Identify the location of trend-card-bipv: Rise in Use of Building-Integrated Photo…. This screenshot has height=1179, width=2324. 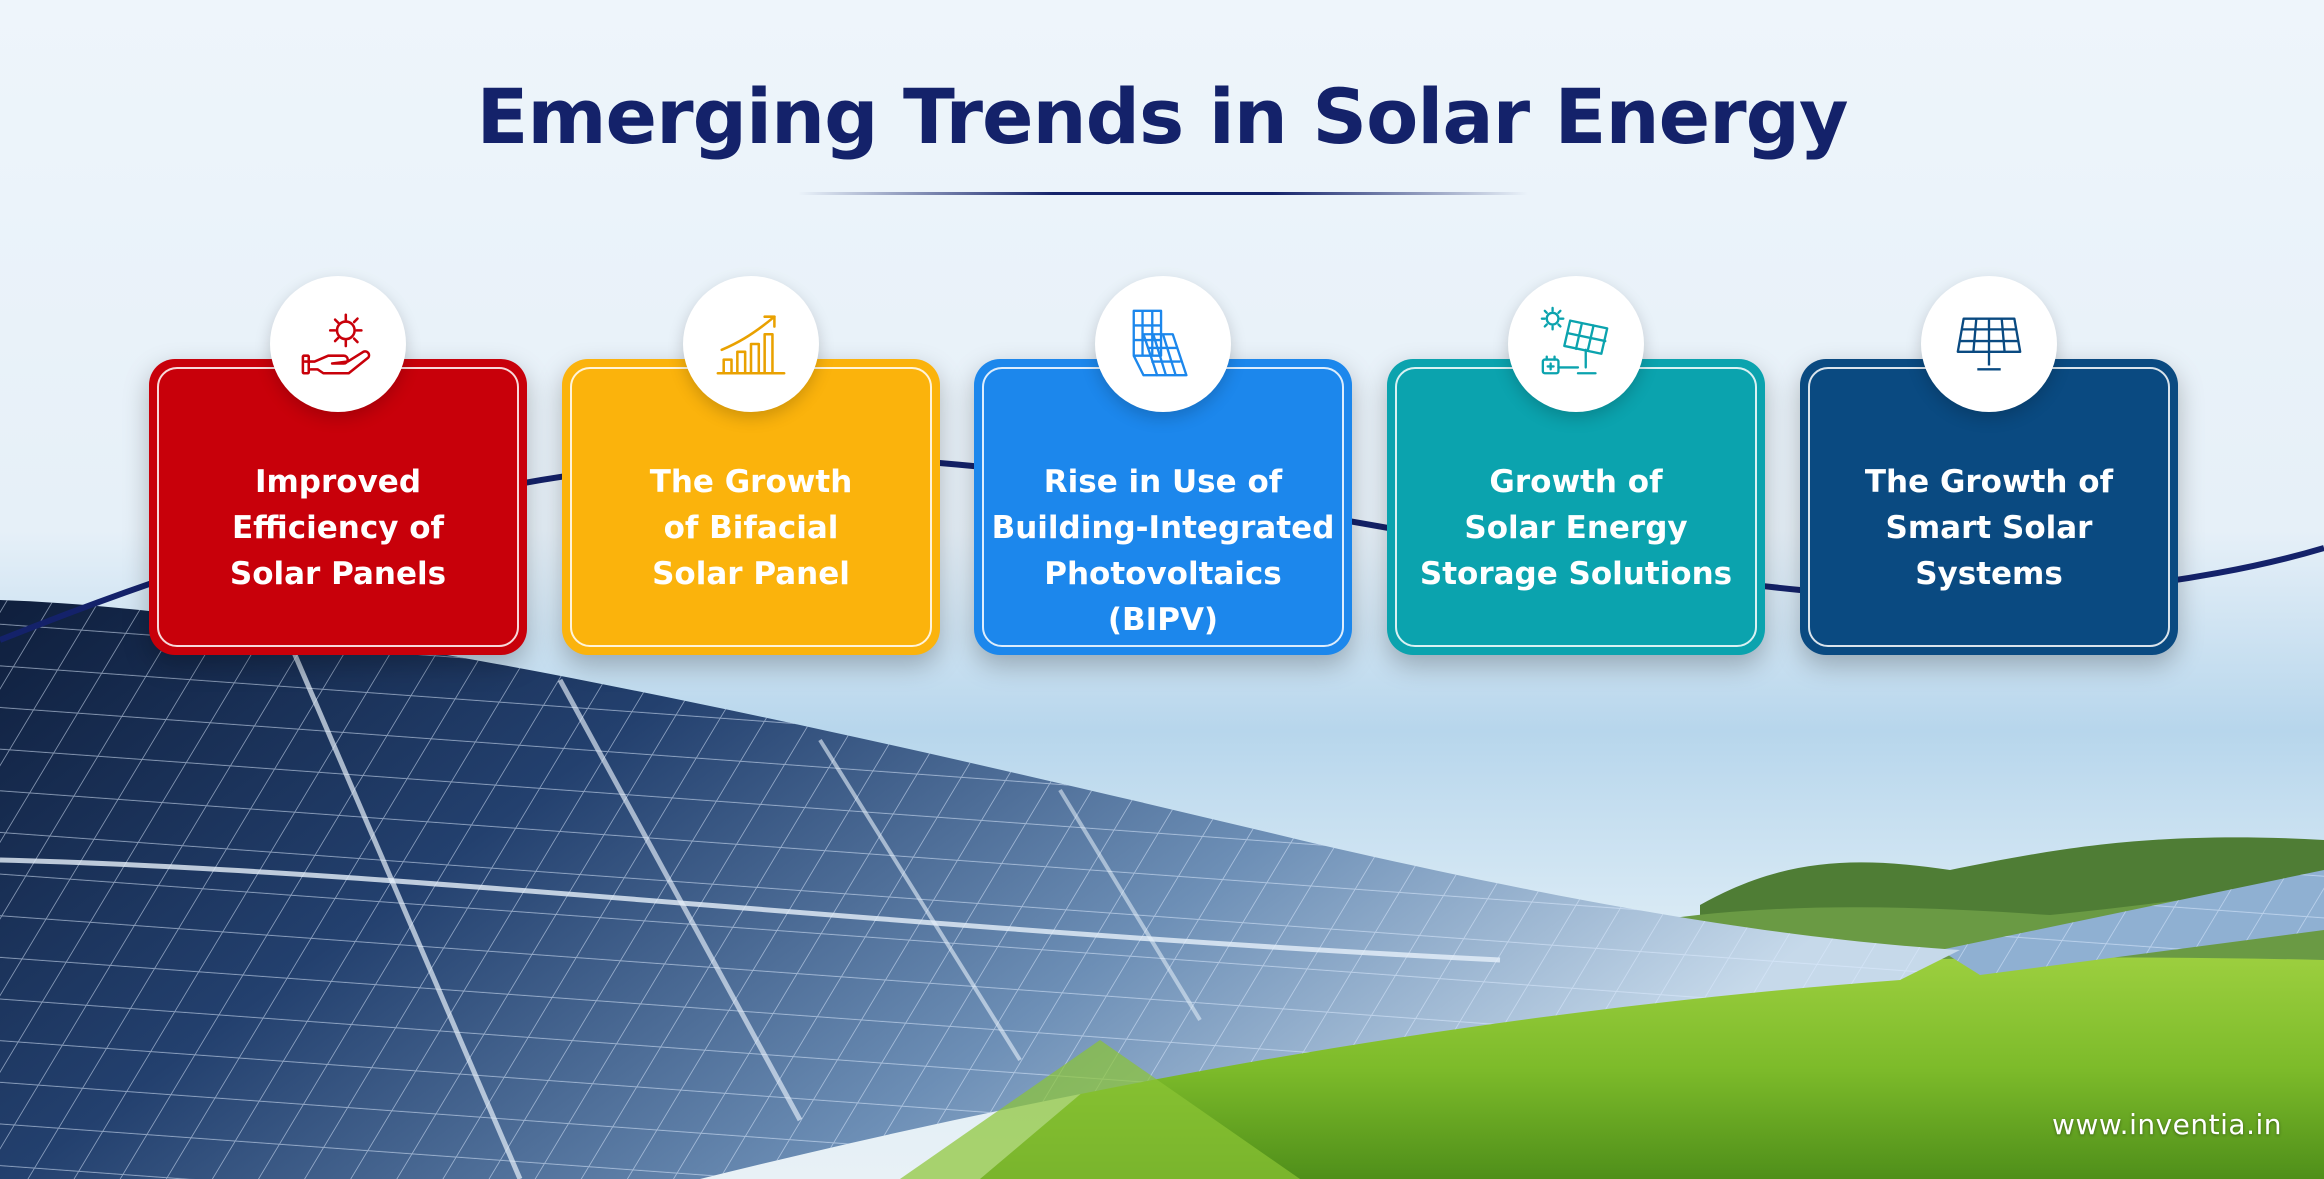
(1163, 507).